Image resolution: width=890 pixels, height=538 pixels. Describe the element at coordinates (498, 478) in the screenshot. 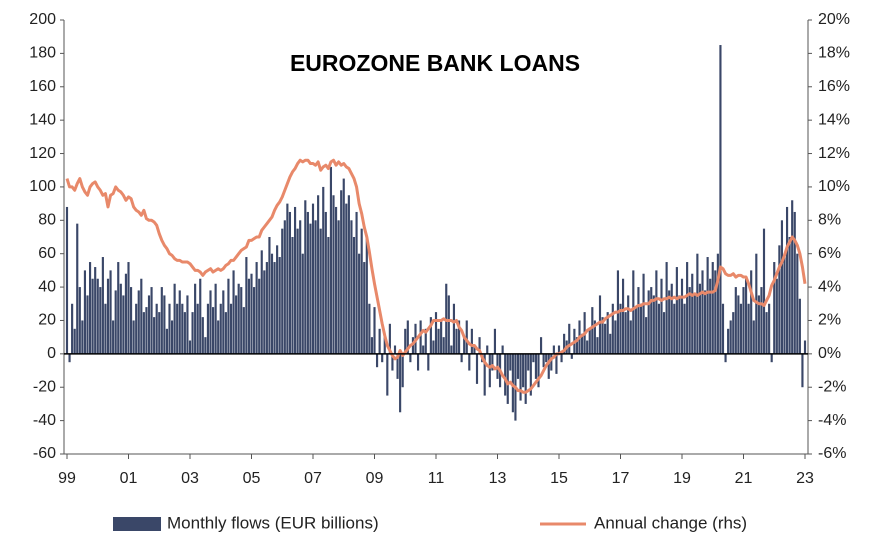

I see `x-tick-label: 13` at that location.